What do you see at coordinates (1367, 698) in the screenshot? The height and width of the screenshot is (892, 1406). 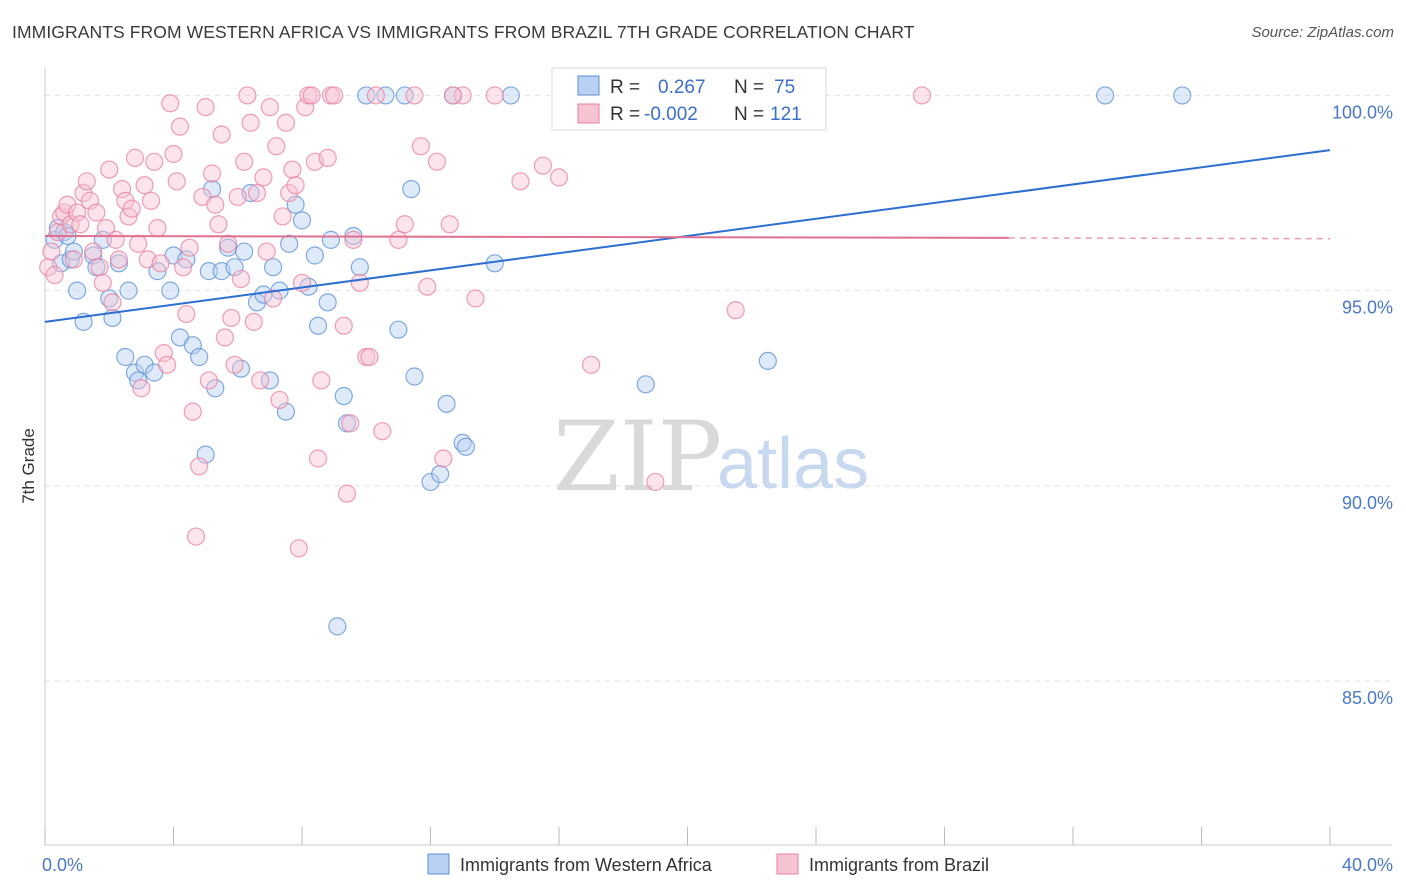 I see `y-tick-label-3: 85.0%` at bounding box center [1367, 698].